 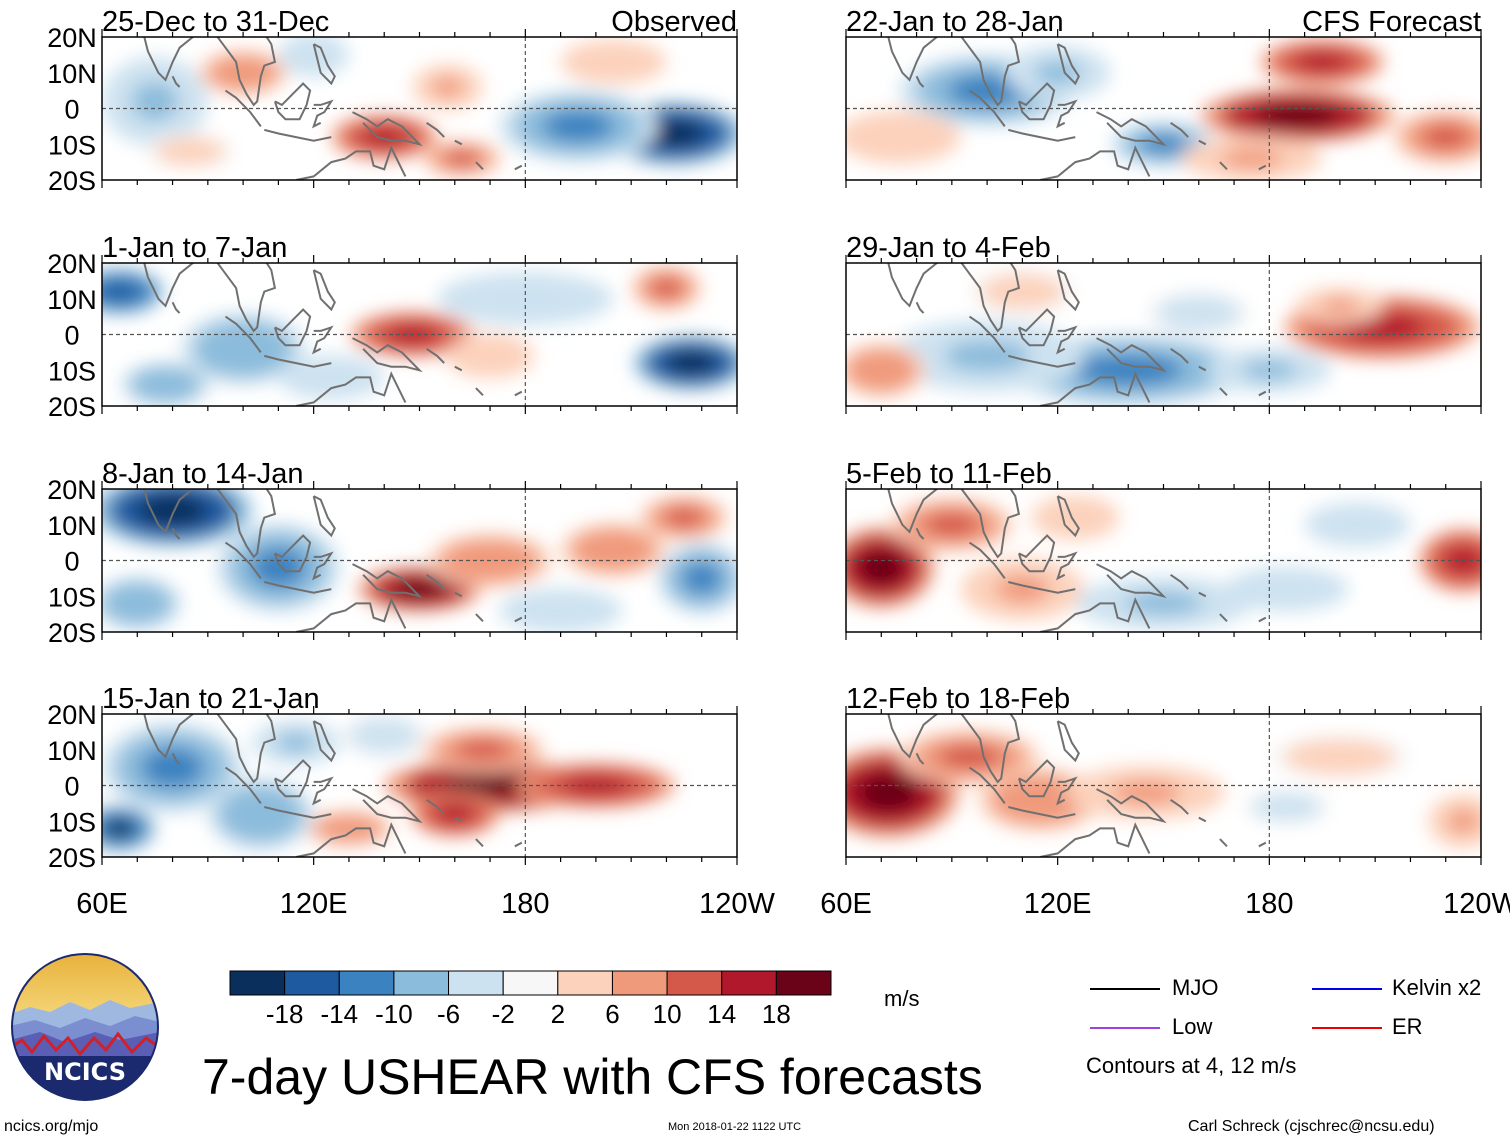 I want to click on panel-period: 15-Jan to 21-Jan, so click(x=211, y=699).